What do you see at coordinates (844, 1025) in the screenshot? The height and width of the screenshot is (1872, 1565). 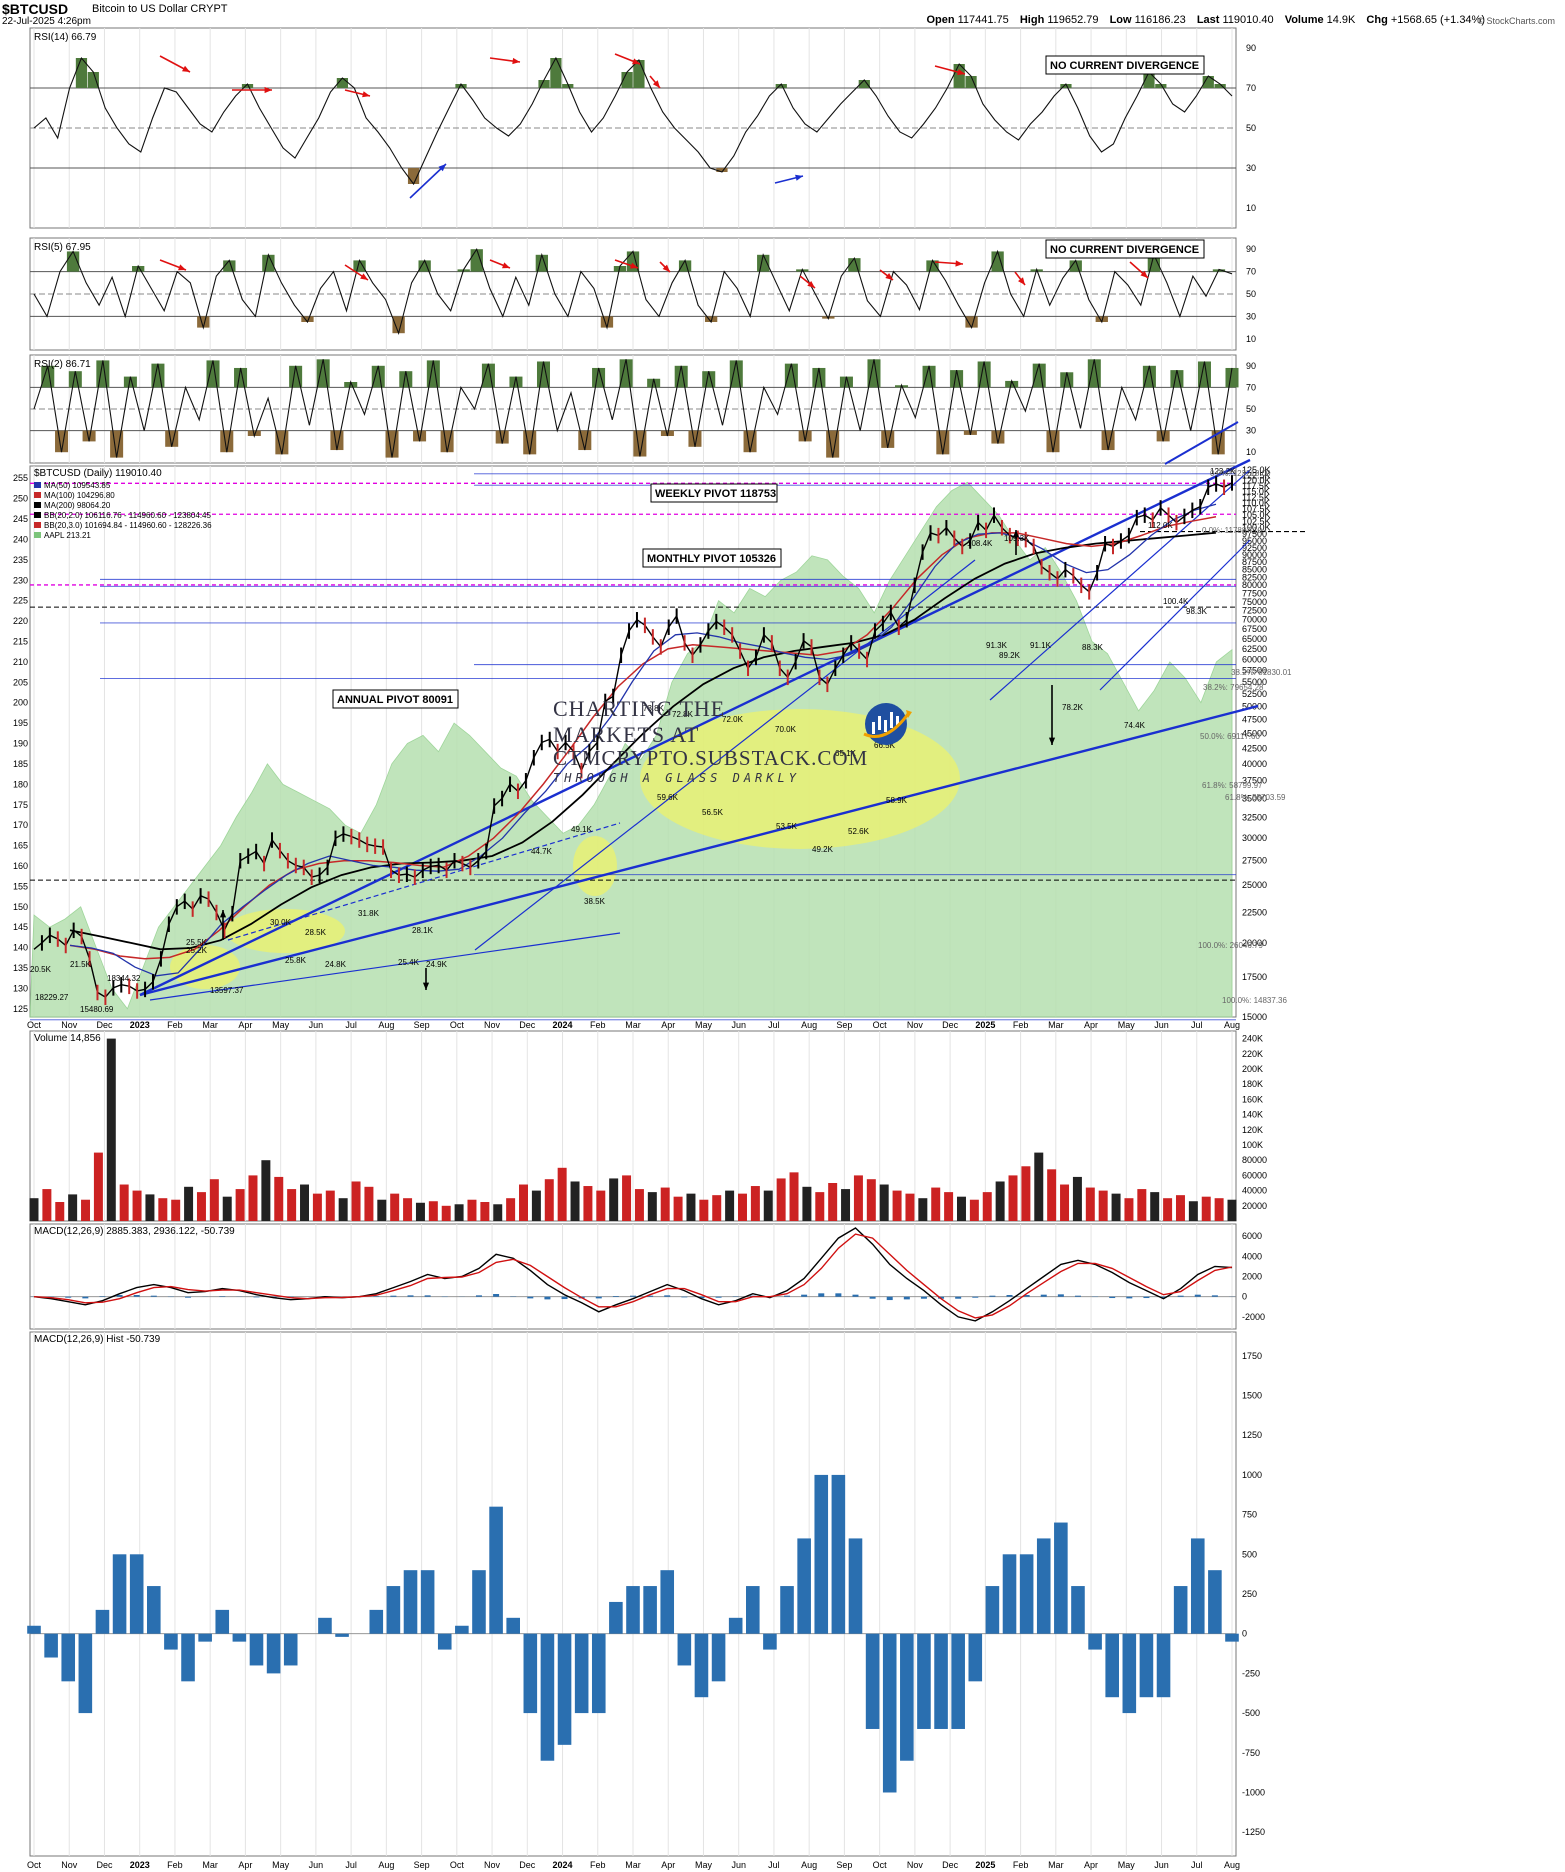 I see `price-xtick: Sep` at bounding box center [844, 1025].